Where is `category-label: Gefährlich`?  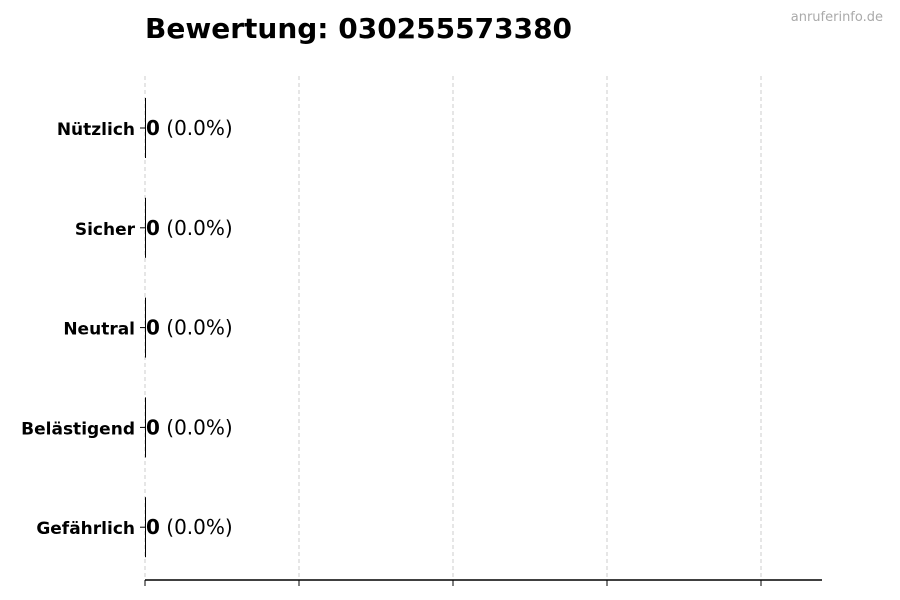 category-label: Gefährlich is located at coordinates (85, 529).